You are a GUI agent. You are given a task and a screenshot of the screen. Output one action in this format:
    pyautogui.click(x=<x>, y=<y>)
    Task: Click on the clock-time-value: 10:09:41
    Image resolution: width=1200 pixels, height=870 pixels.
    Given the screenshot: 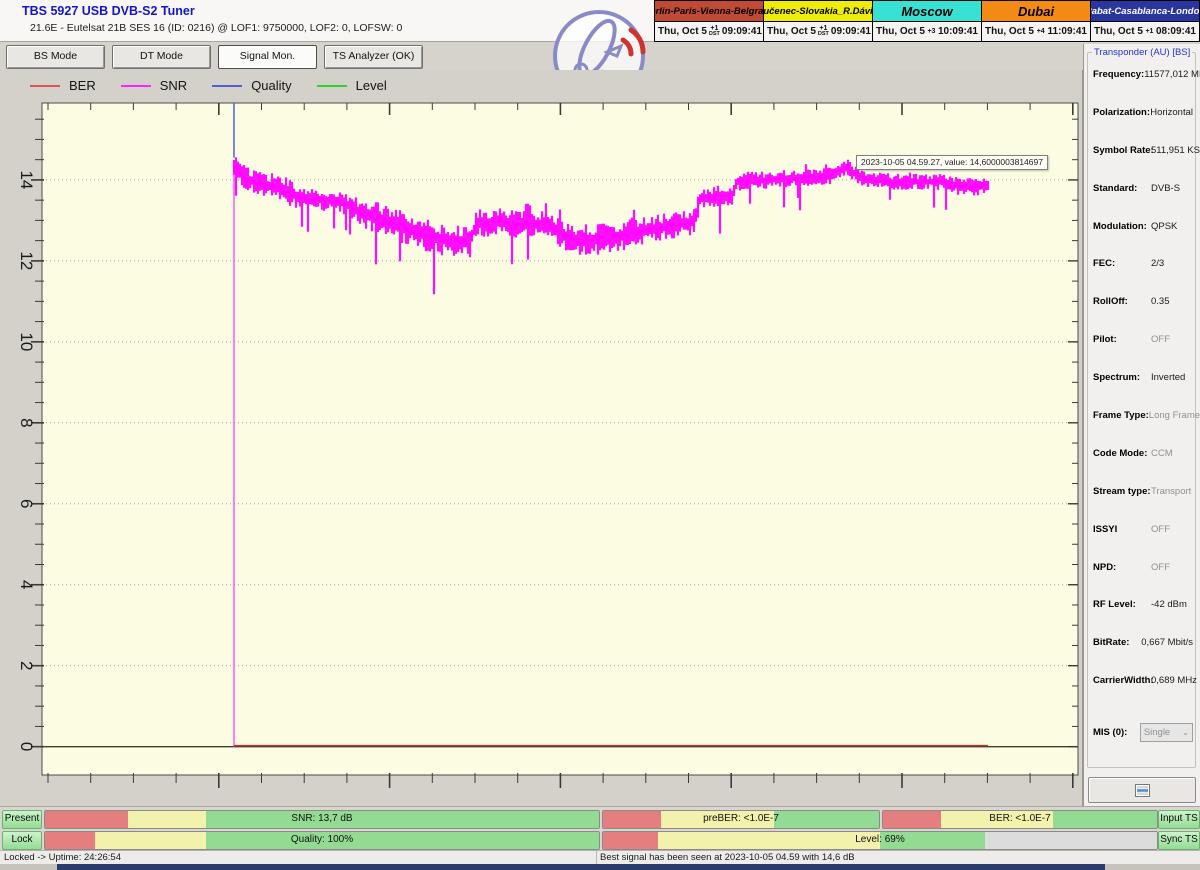 What is the action you would take?
    pyautogui.click(x=957, y=31)
    